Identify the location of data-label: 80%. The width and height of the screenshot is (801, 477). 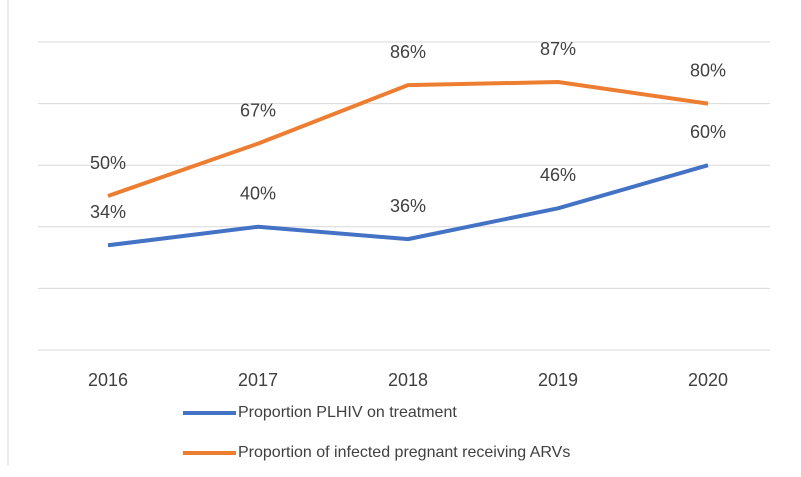
(708, 70).